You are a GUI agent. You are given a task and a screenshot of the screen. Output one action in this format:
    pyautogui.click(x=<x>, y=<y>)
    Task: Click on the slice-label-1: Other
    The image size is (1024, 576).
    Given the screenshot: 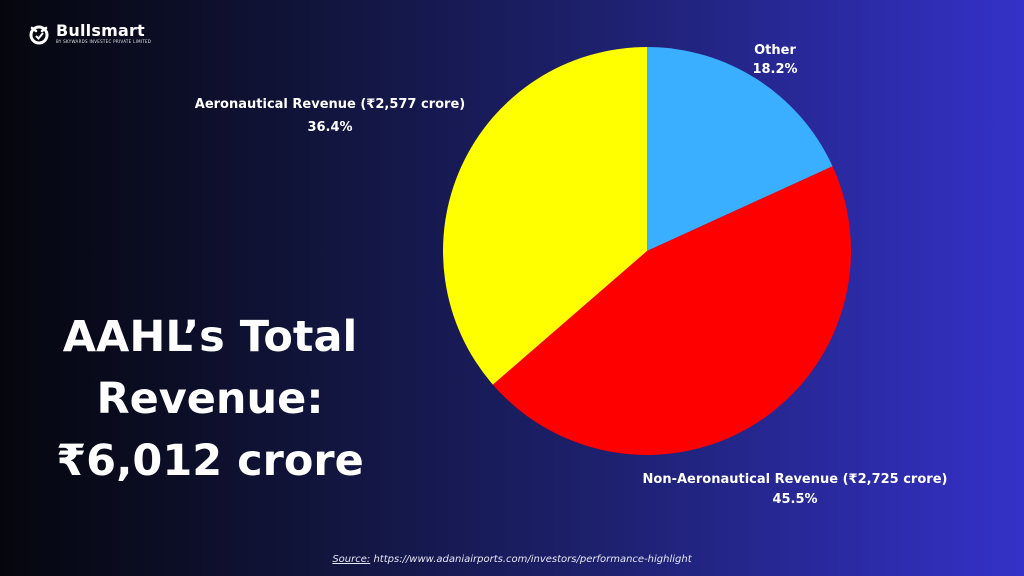 What is the action you would take?
    pyautogui.click(x=775, y=50)
    